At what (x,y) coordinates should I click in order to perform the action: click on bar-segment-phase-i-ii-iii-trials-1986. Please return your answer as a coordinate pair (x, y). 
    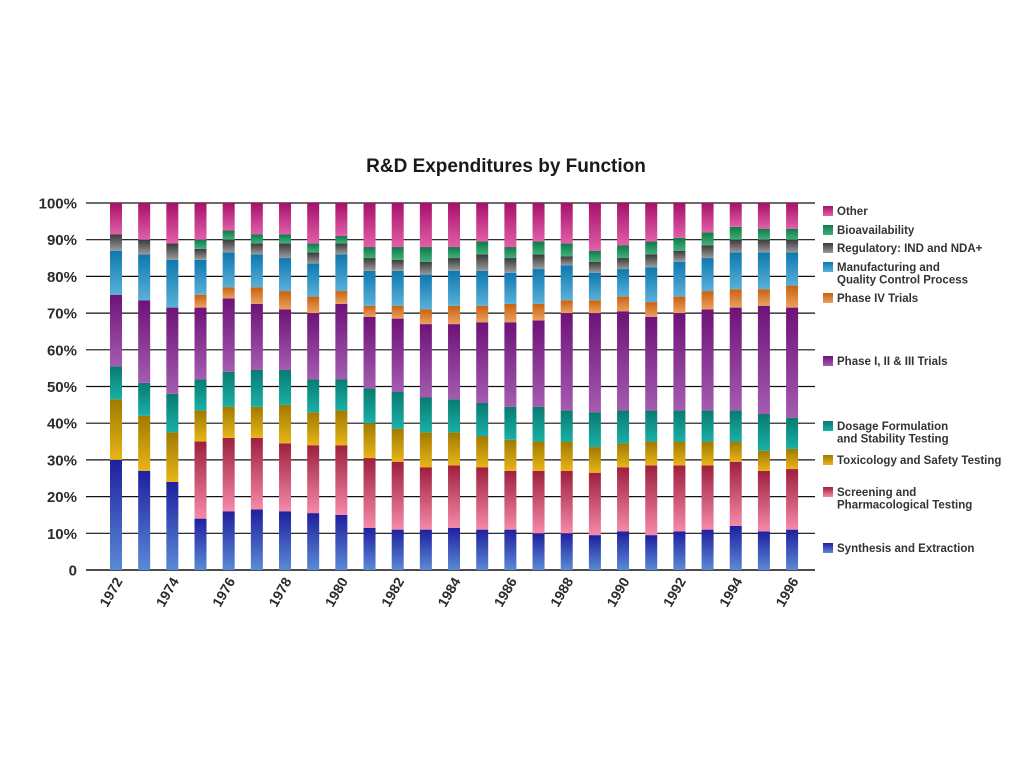
    Looking at the image, I should click on (510, 364).